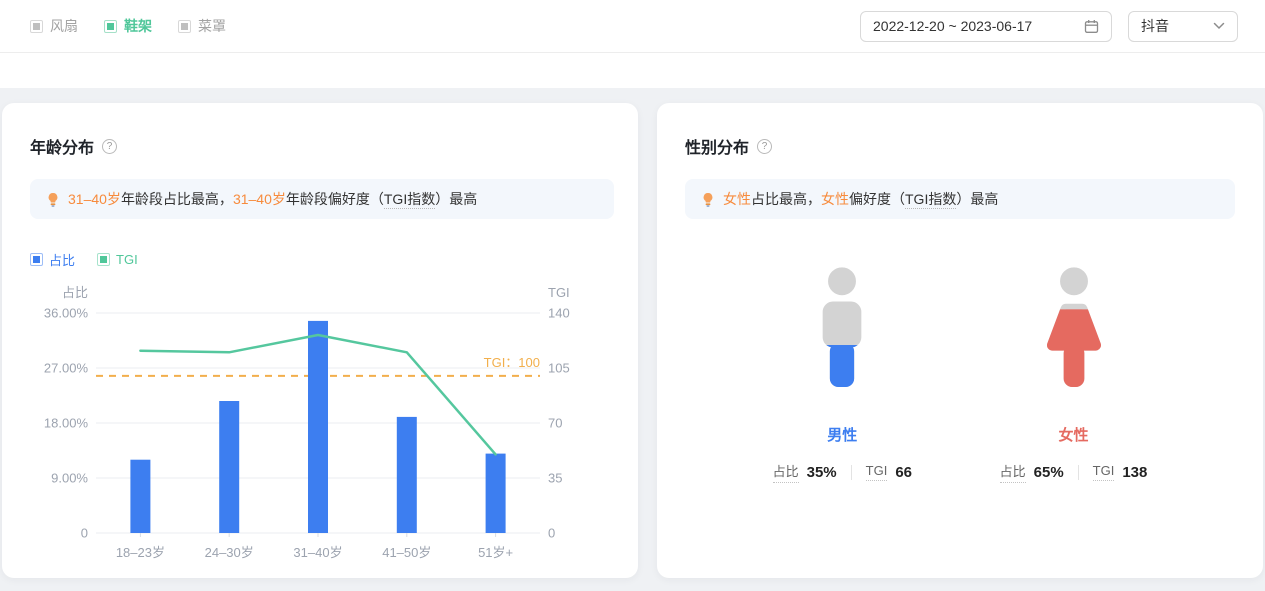 The height and width of the screenshot is (591, 1265). What do you see at coordinates (559, 292) in the screenshot?
I see `svg-text: TGI` at bounding box center [559, 292].